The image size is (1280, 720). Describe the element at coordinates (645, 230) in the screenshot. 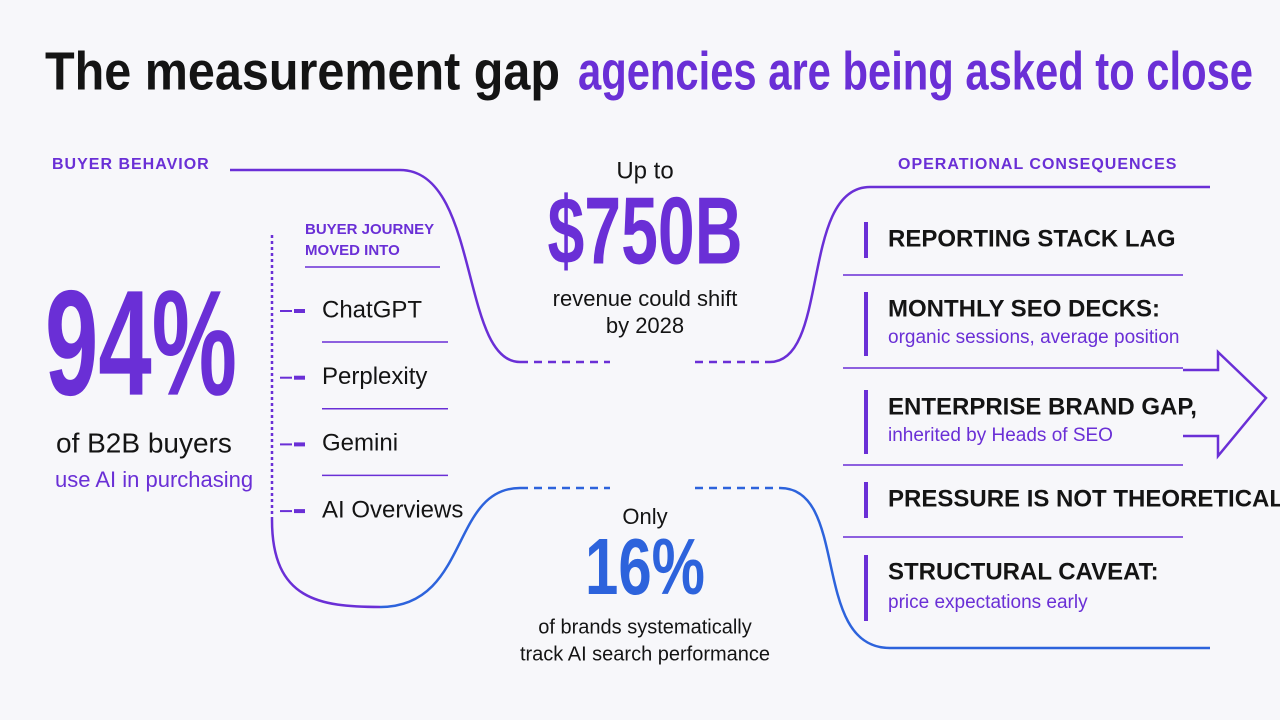

I see `stat: $750B` at that location.